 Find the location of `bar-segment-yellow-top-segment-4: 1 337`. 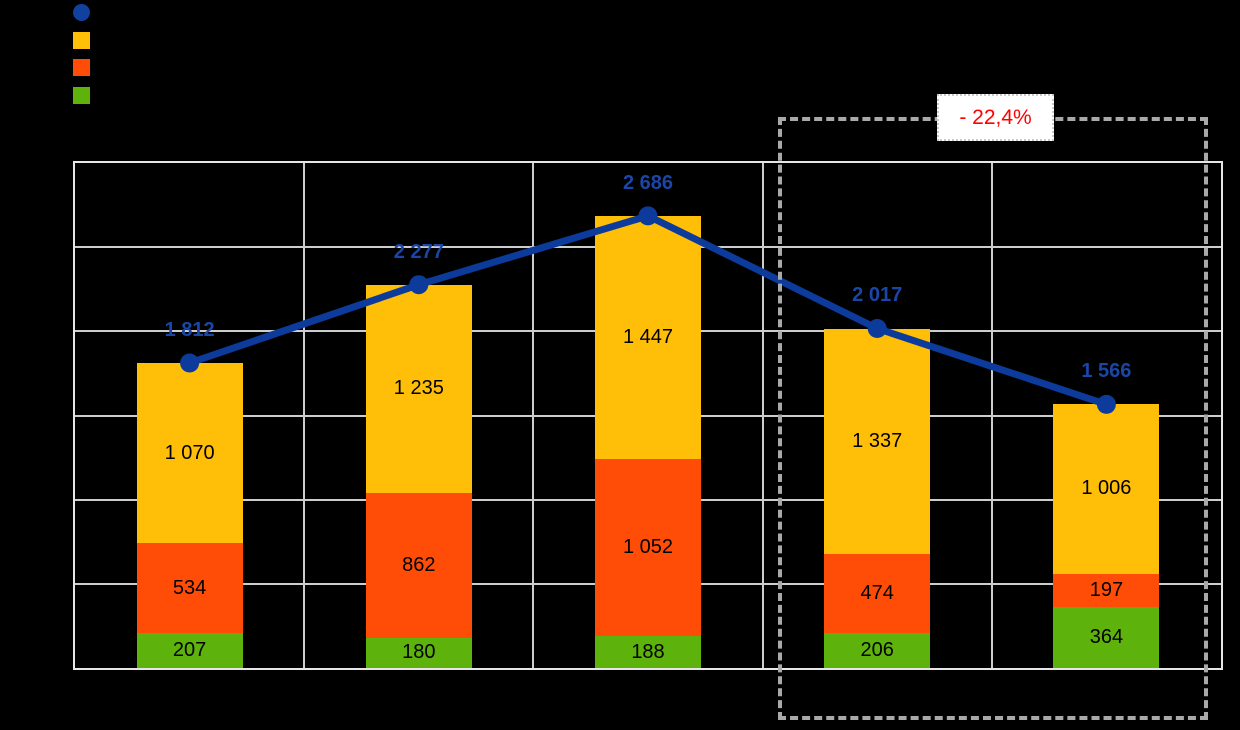

bar-segment-yellow-top-segment-4: 1 337 is located at coordinates (877, 441).